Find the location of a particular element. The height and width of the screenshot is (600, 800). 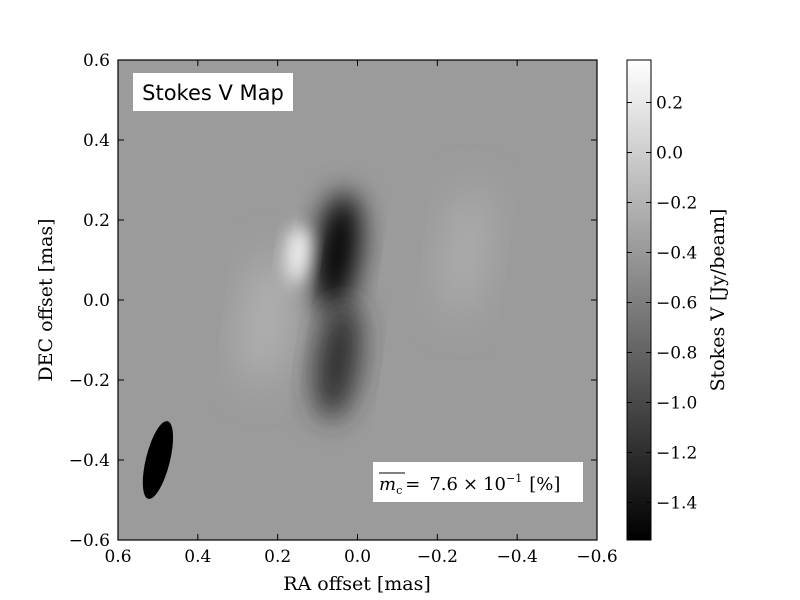

x-tick-label: 0.2 is located at coordinates (277, 557).